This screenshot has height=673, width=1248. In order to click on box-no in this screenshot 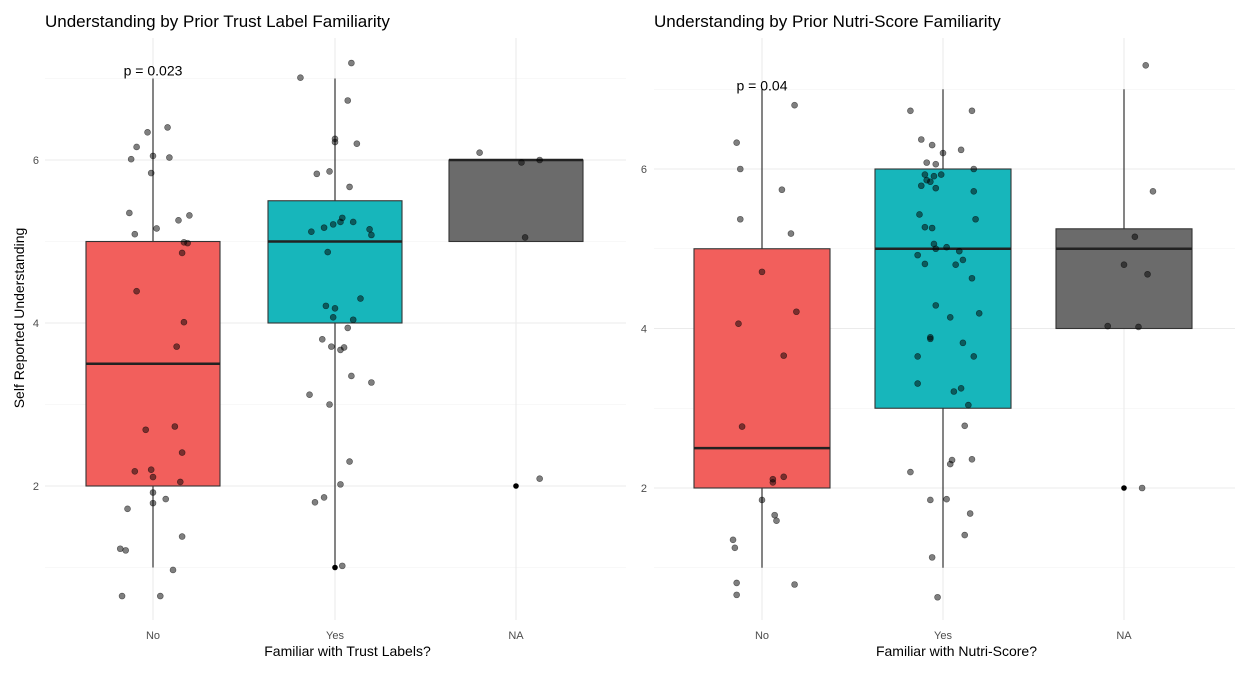, I will do `click(762, 328)`.